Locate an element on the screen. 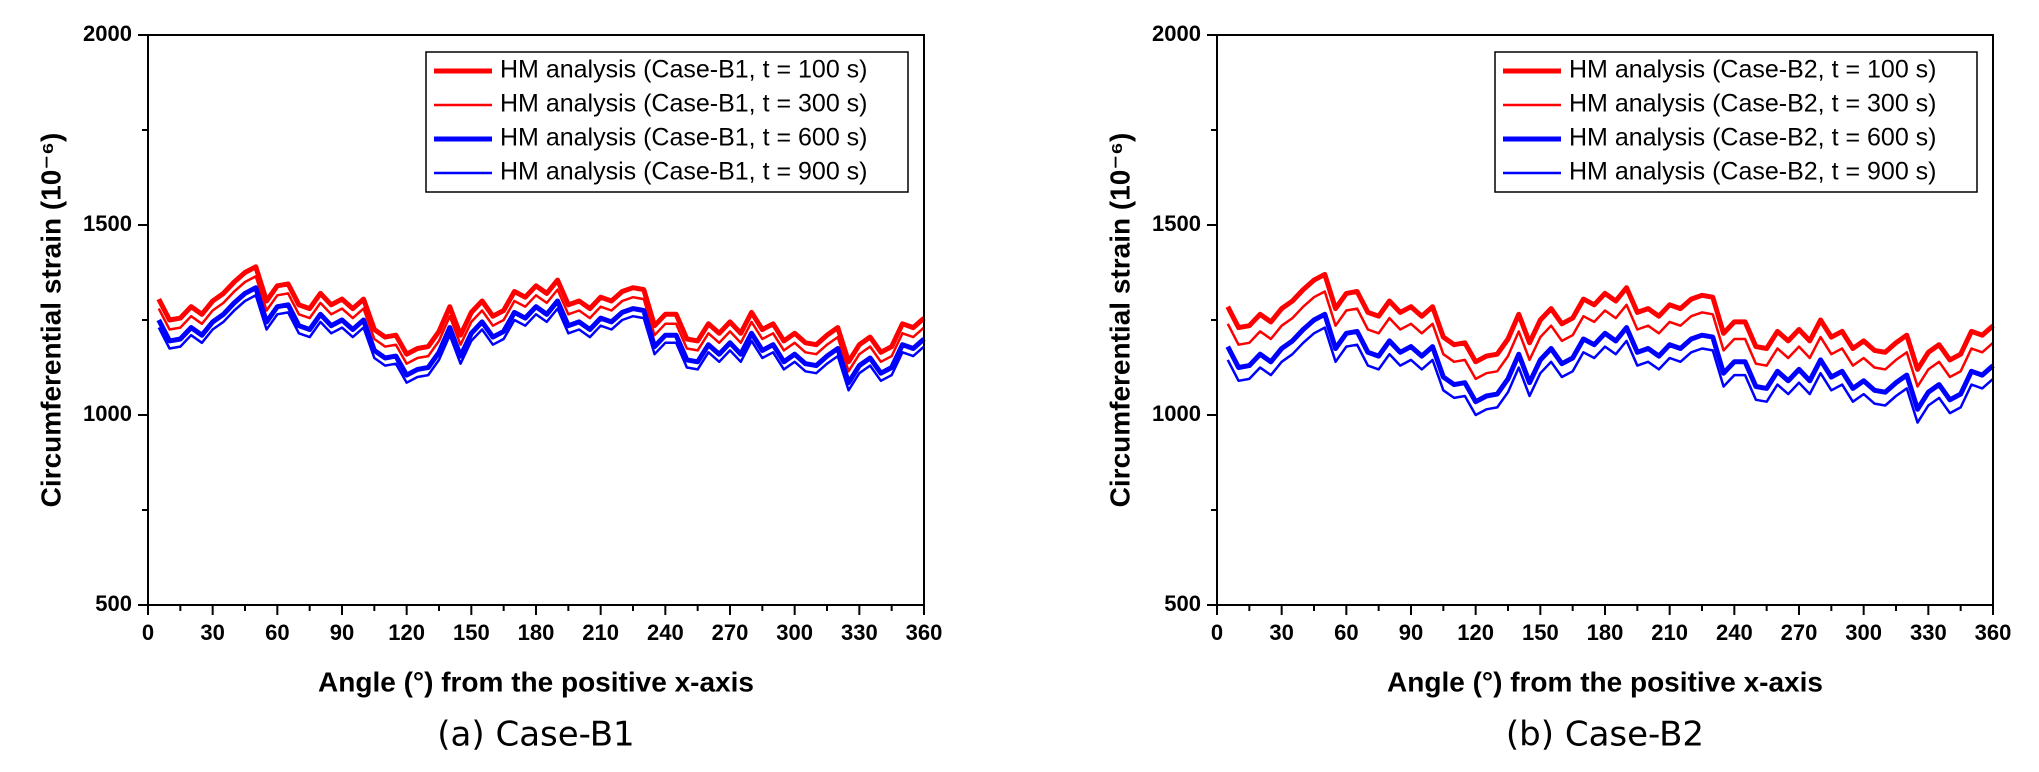  caption: (a) Case-B1 is located at coordinates (535, 735).